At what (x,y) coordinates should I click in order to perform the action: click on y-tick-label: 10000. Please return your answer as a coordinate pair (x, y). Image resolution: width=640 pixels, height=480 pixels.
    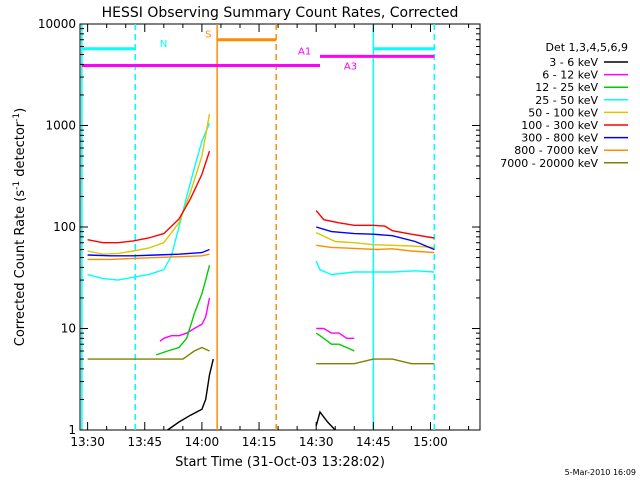
    Looking at the image, I should click on (57, 24).